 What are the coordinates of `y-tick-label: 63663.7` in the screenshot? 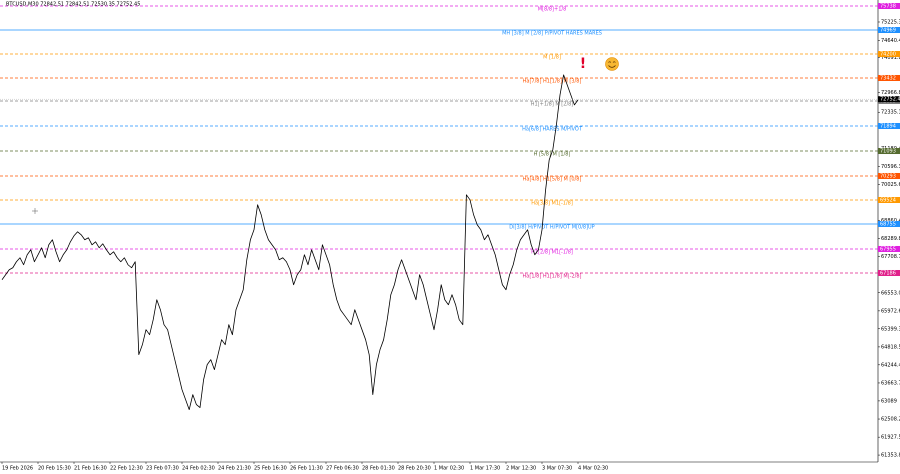 It's located at (890, 383).